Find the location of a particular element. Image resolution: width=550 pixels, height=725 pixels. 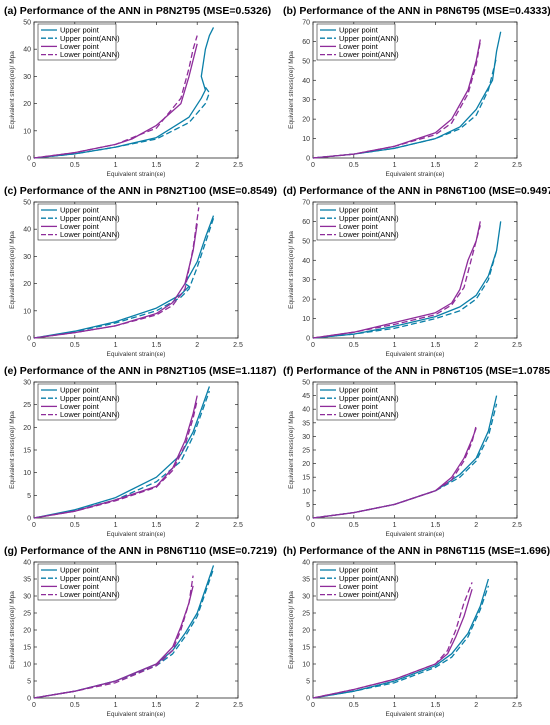

y-tick-label: 70 is located at coordinates (306, 203).